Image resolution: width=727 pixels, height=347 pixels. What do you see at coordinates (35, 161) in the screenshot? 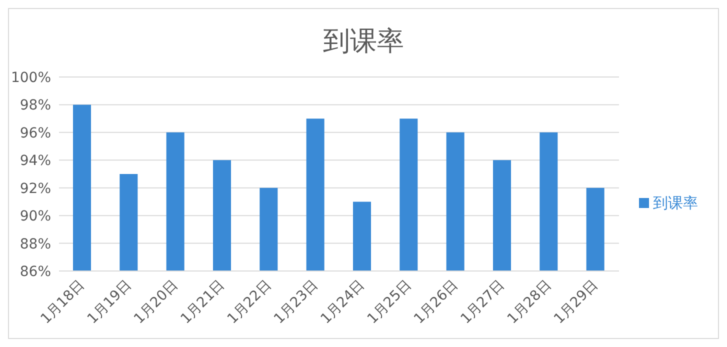
I see `y-tick-label: 94%` at bounding box center [35, 161].